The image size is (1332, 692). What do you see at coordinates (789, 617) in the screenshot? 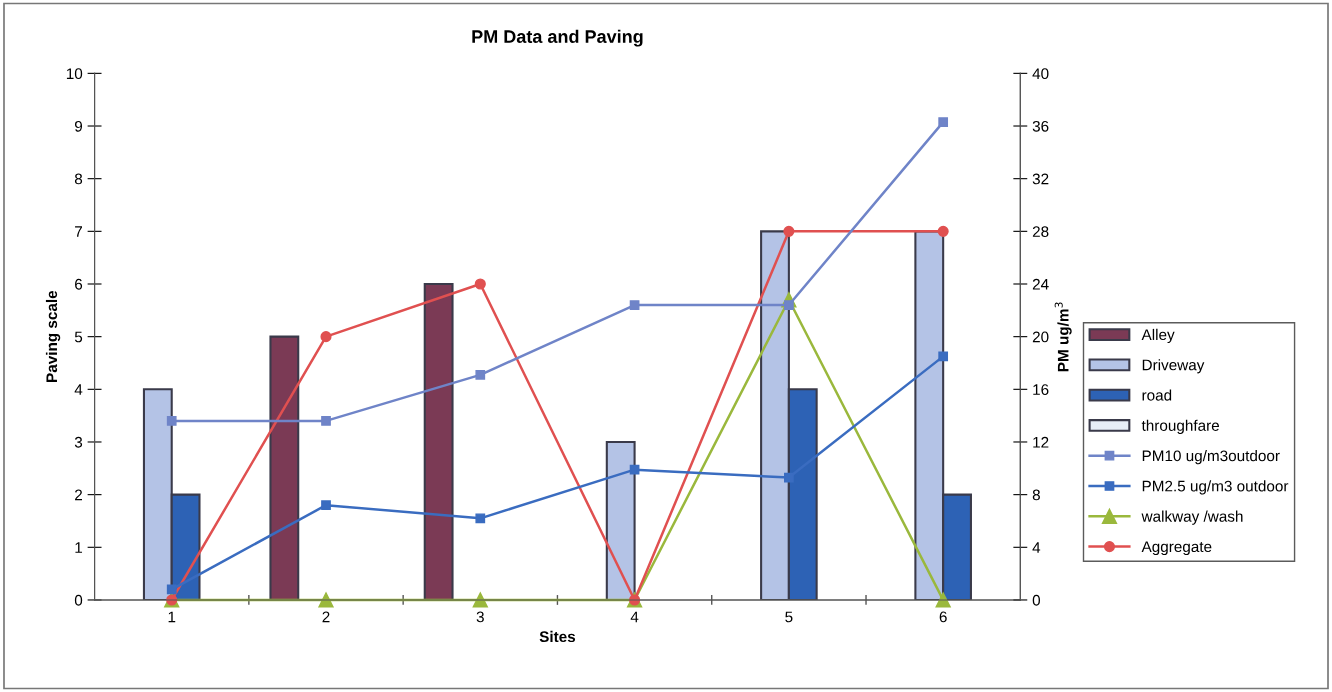
I see `x-tick-label: 5` at bounding box center [789, 617].